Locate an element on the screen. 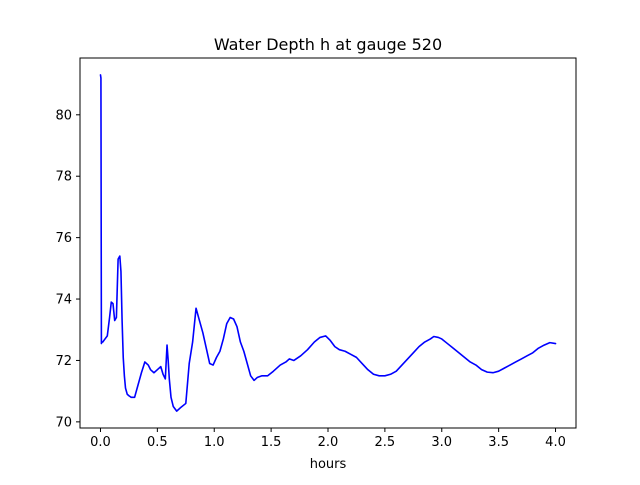  x-tick-label: 3.5 is located at coordinates (498, 442).